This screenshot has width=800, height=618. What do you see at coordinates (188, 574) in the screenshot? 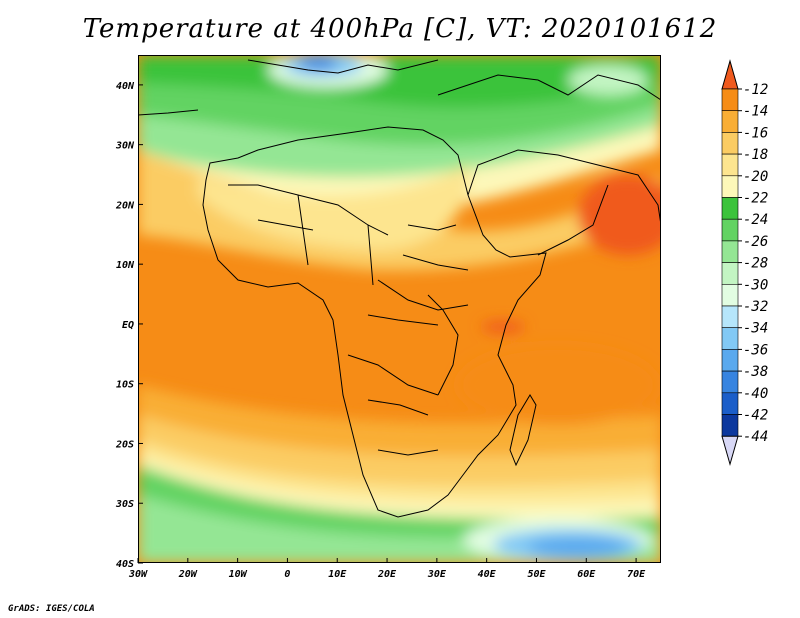
I see `x-tick-label: 20W` at bounding box center [188, 574].